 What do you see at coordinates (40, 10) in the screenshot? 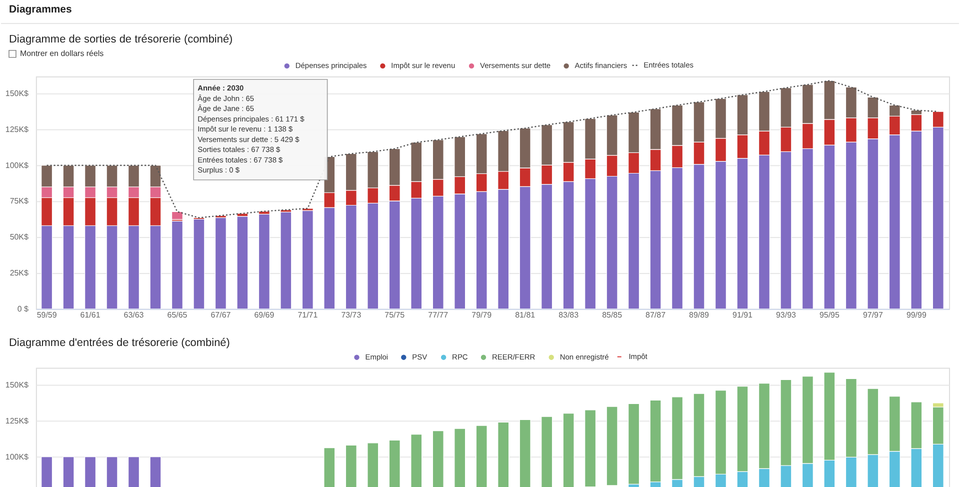
I see `text: Diagrammes` at bounding box center [40, 10].